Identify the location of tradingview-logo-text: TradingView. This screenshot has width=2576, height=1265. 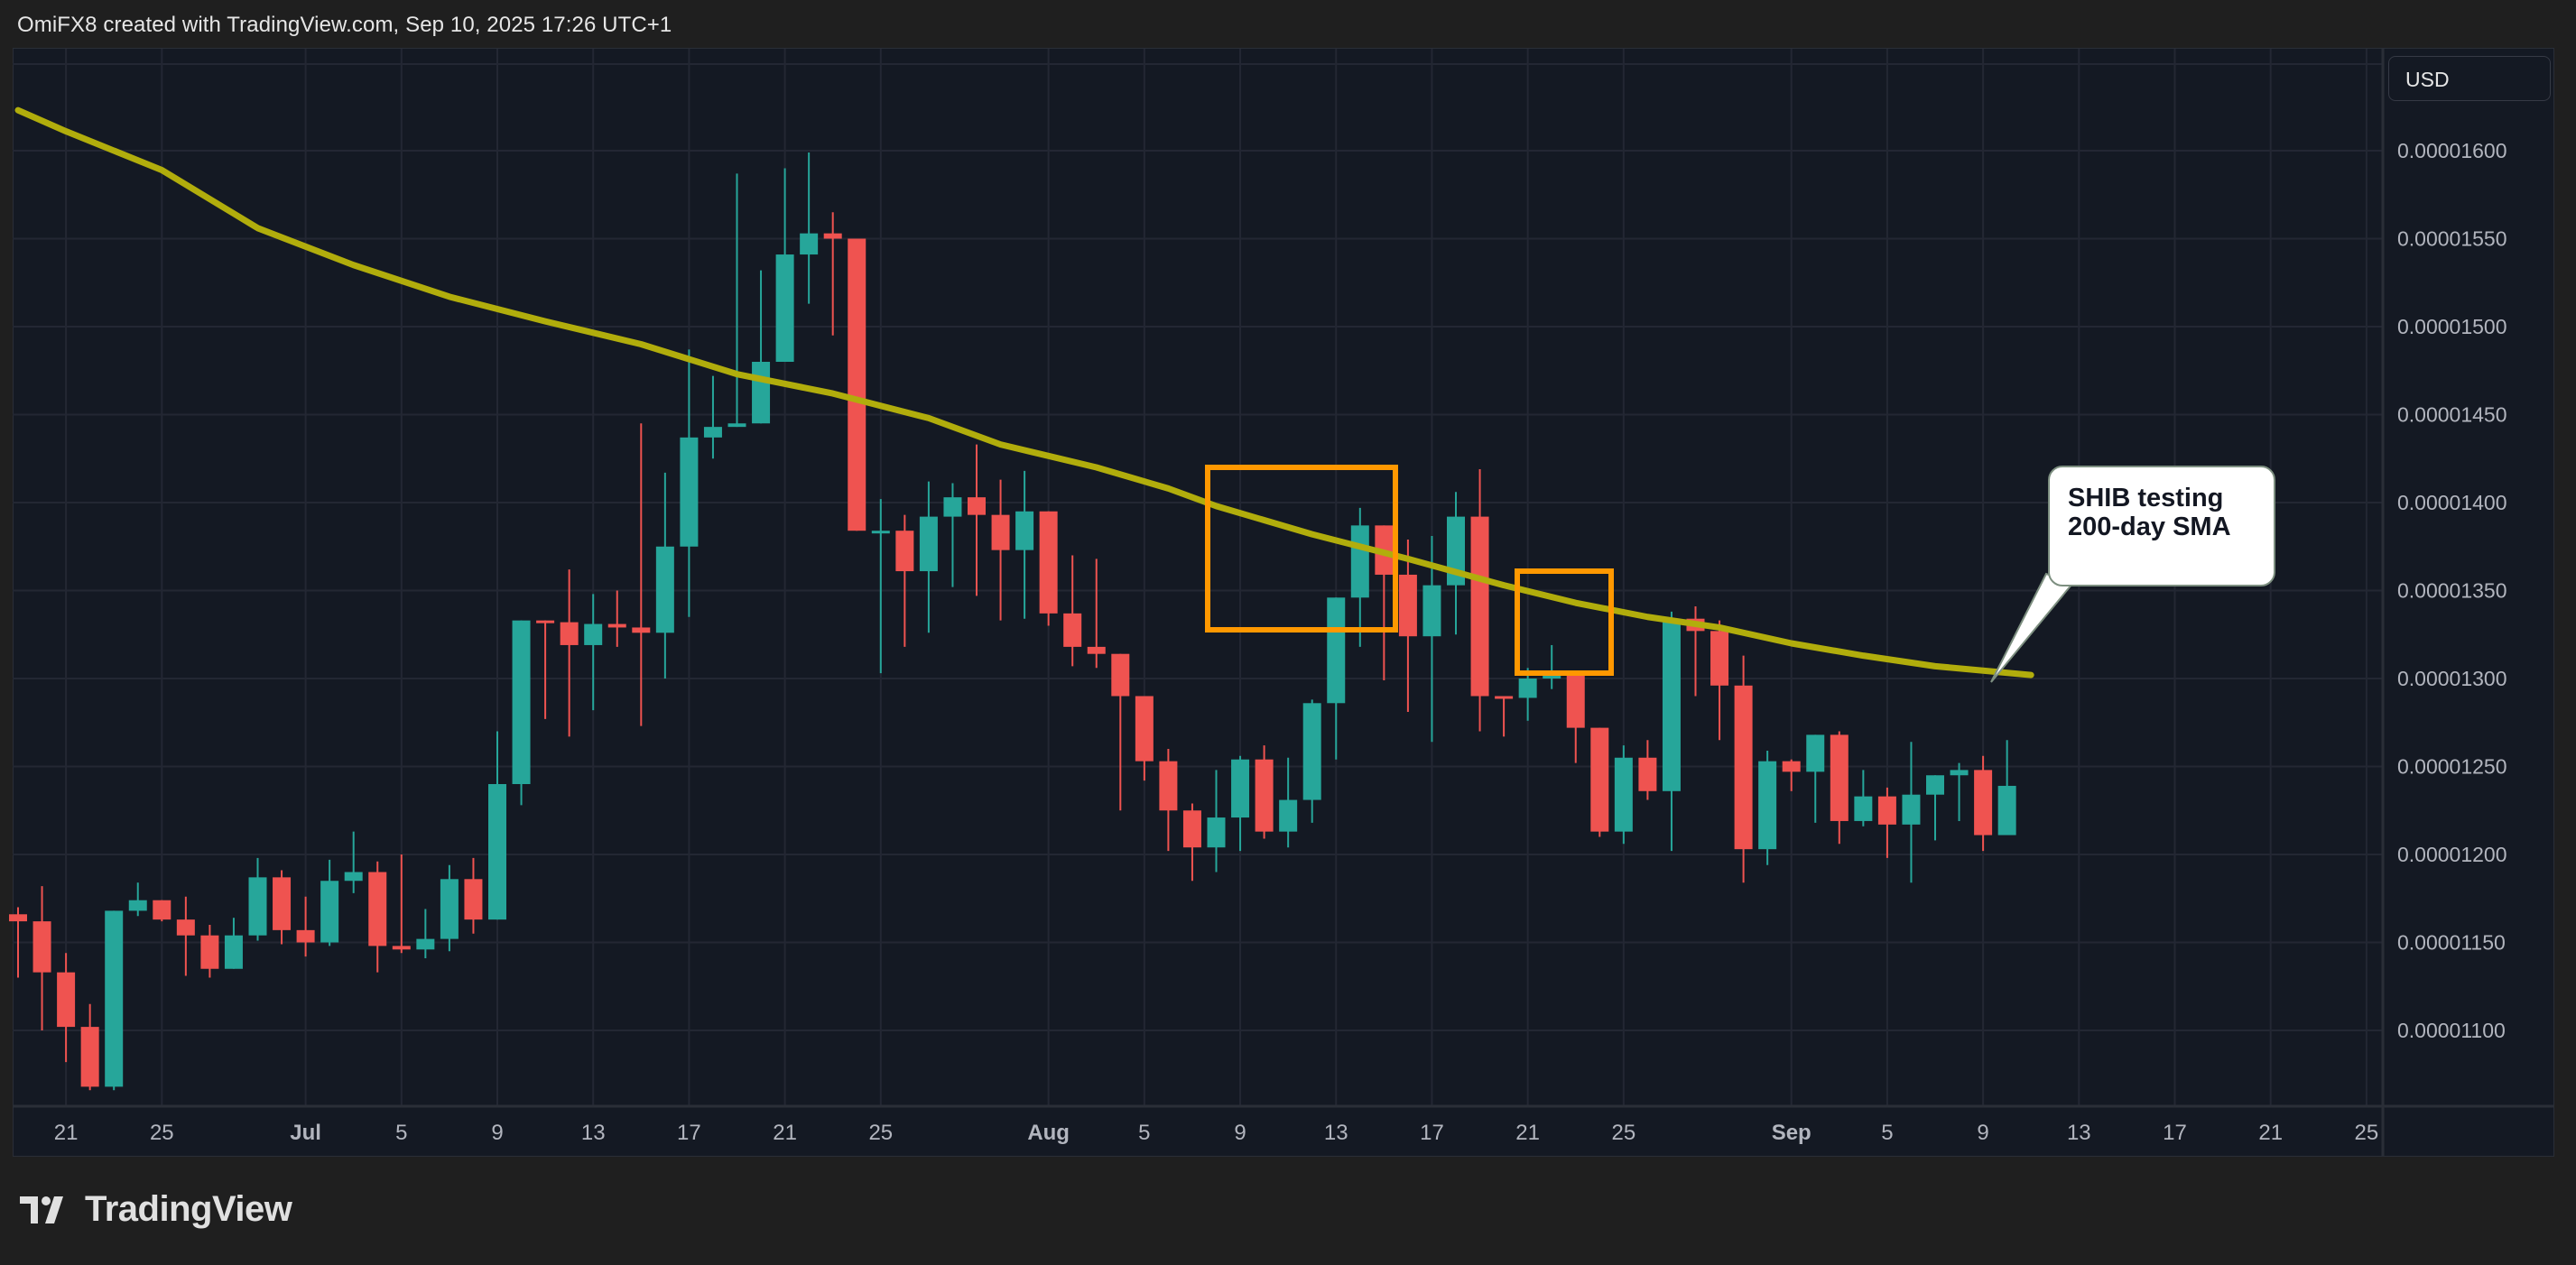
(188, 1209).